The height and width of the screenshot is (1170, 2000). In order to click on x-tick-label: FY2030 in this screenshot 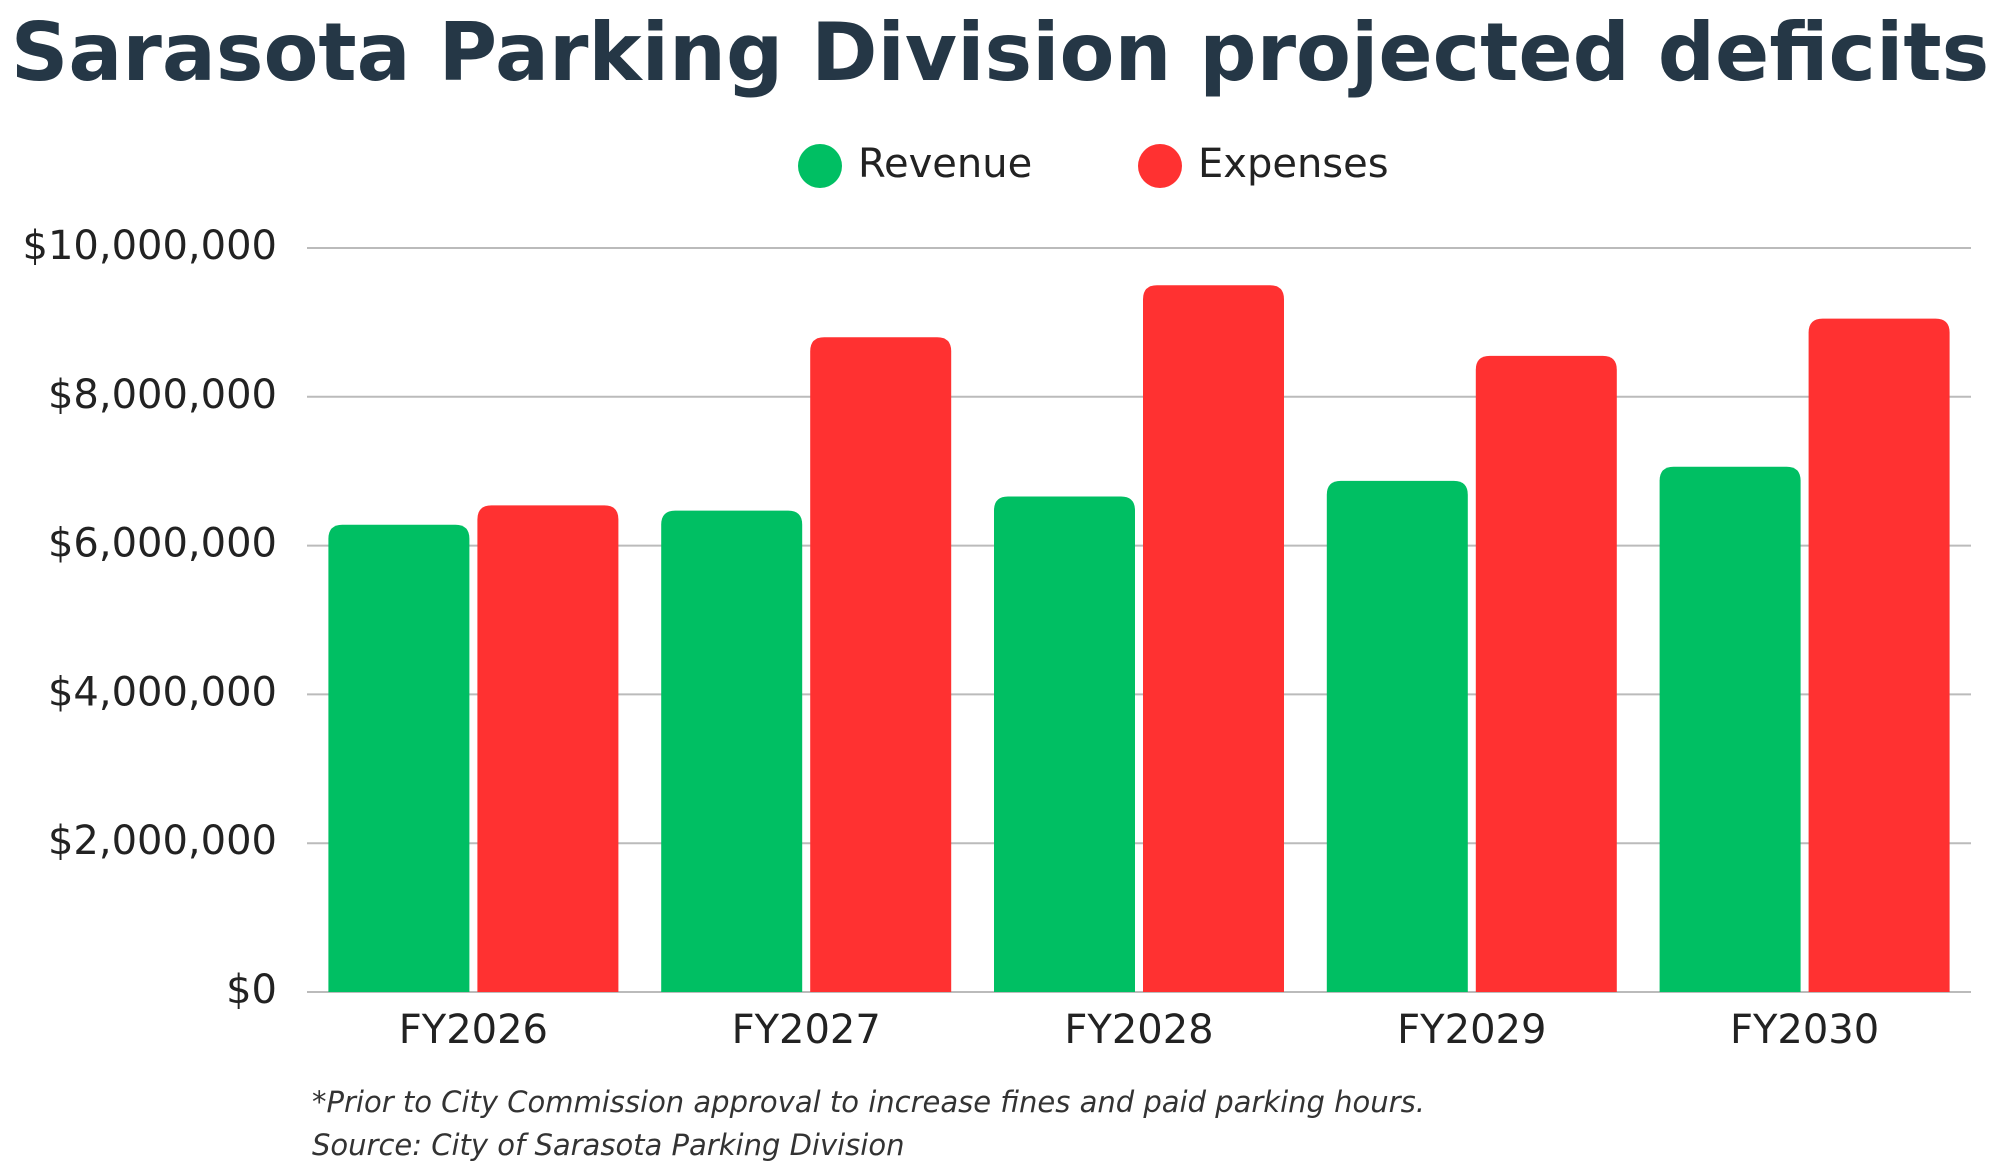, I will do `click(1804, 1030)`.